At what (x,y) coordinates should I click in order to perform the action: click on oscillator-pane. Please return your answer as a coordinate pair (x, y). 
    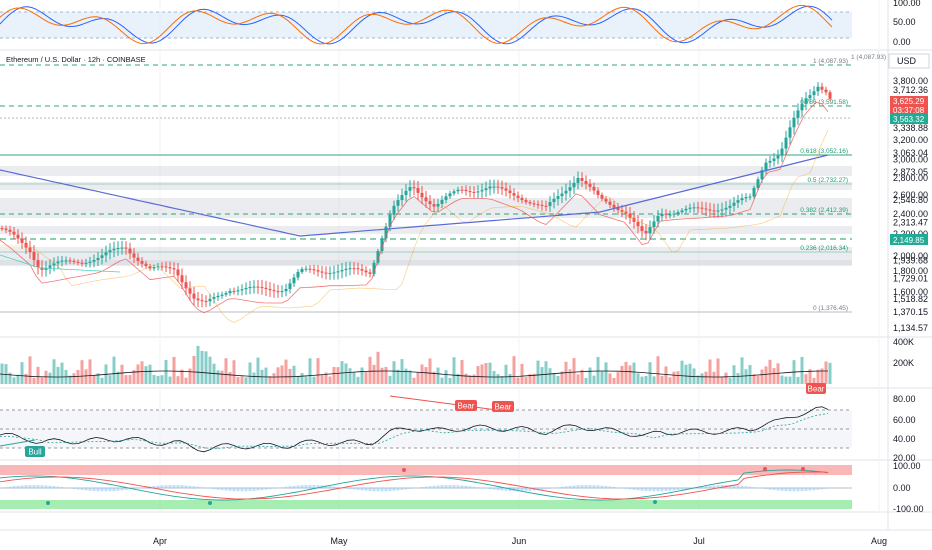
    Looking at the image, I should click on (426, 487).